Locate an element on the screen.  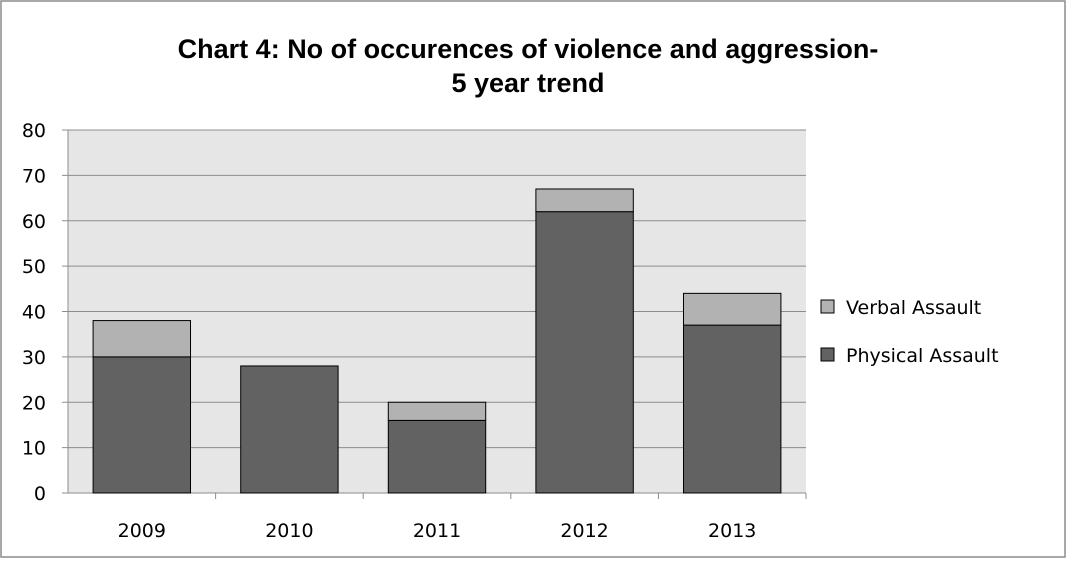
x-tick-label: 2011 is located at coordinates (437, 531).